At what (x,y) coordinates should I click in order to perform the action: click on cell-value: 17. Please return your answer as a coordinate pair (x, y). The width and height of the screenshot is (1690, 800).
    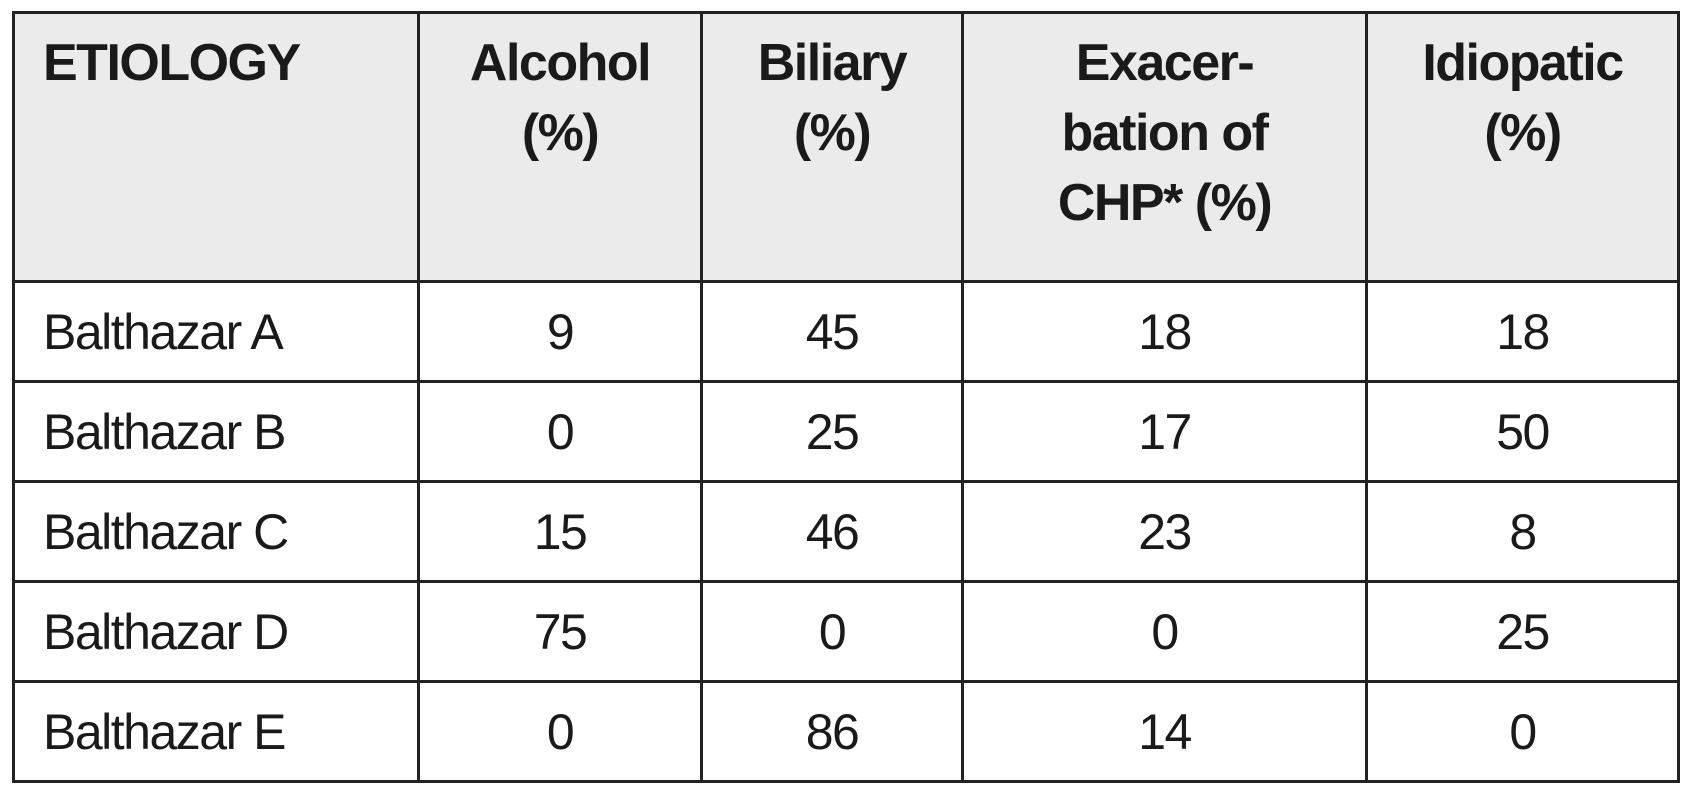
    Looking at the image, I should click on (1164, 431).